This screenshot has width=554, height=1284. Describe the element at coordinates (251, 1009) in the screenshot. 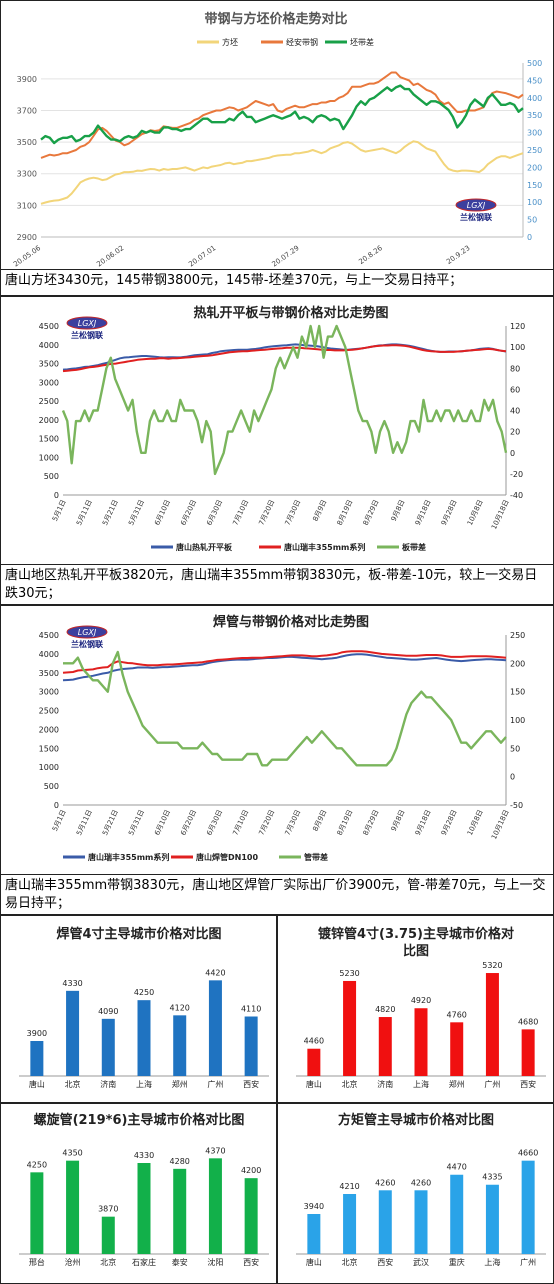

I see `bar-value-label: 4110` at that location.